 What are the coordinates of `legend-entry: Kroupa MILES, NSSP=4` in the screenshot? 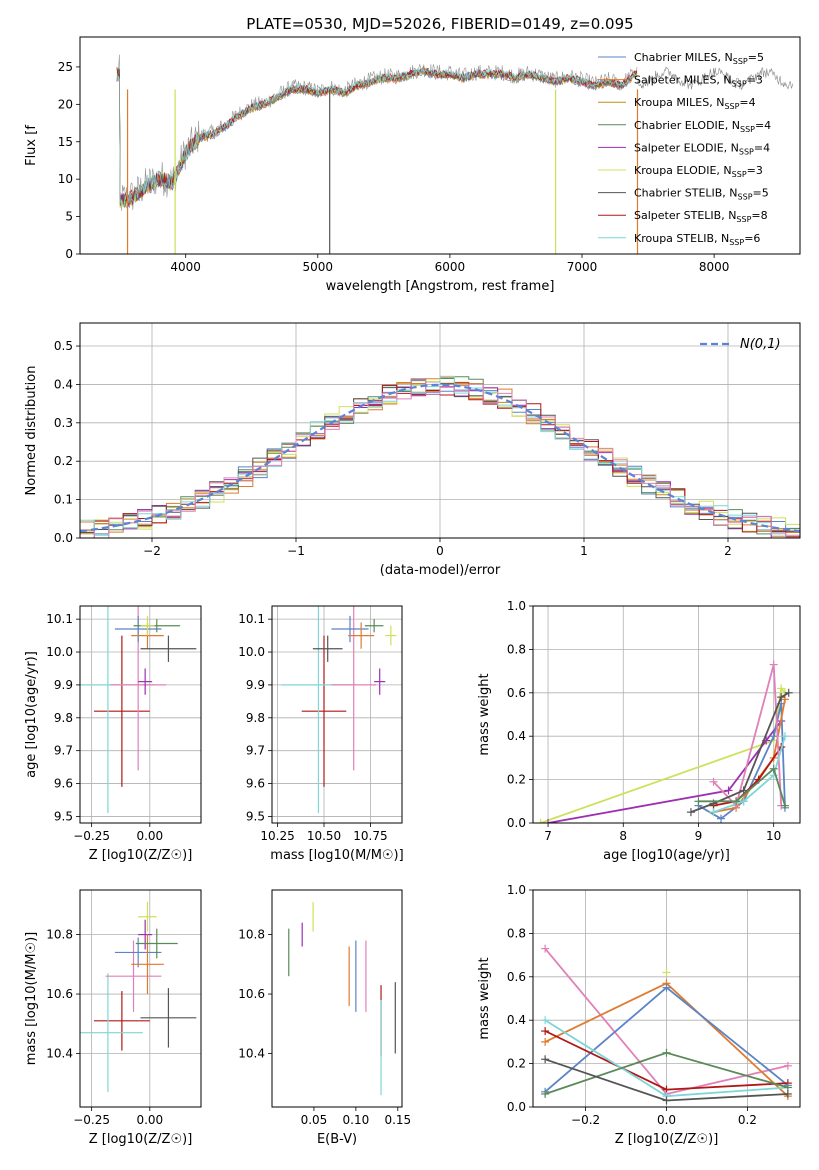 It's located at (695, 103).